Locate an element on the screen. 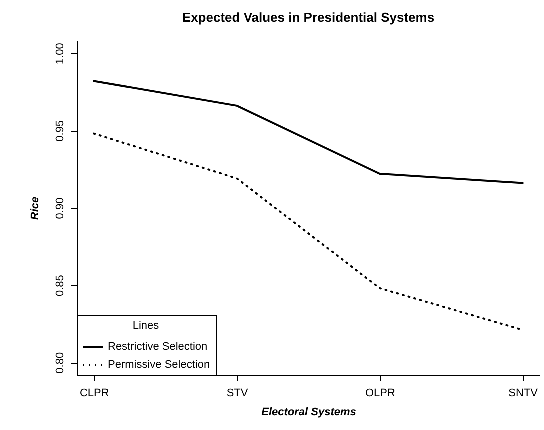  y-axis-title: Rice is located at coordinates (36, 208).